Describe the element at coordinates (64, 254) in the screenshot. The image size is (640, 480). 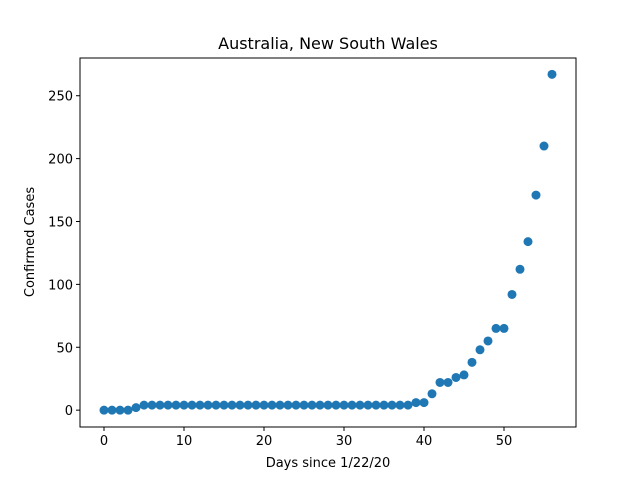
I see `y-axis: 0 50 100 150 200 250` at that location.